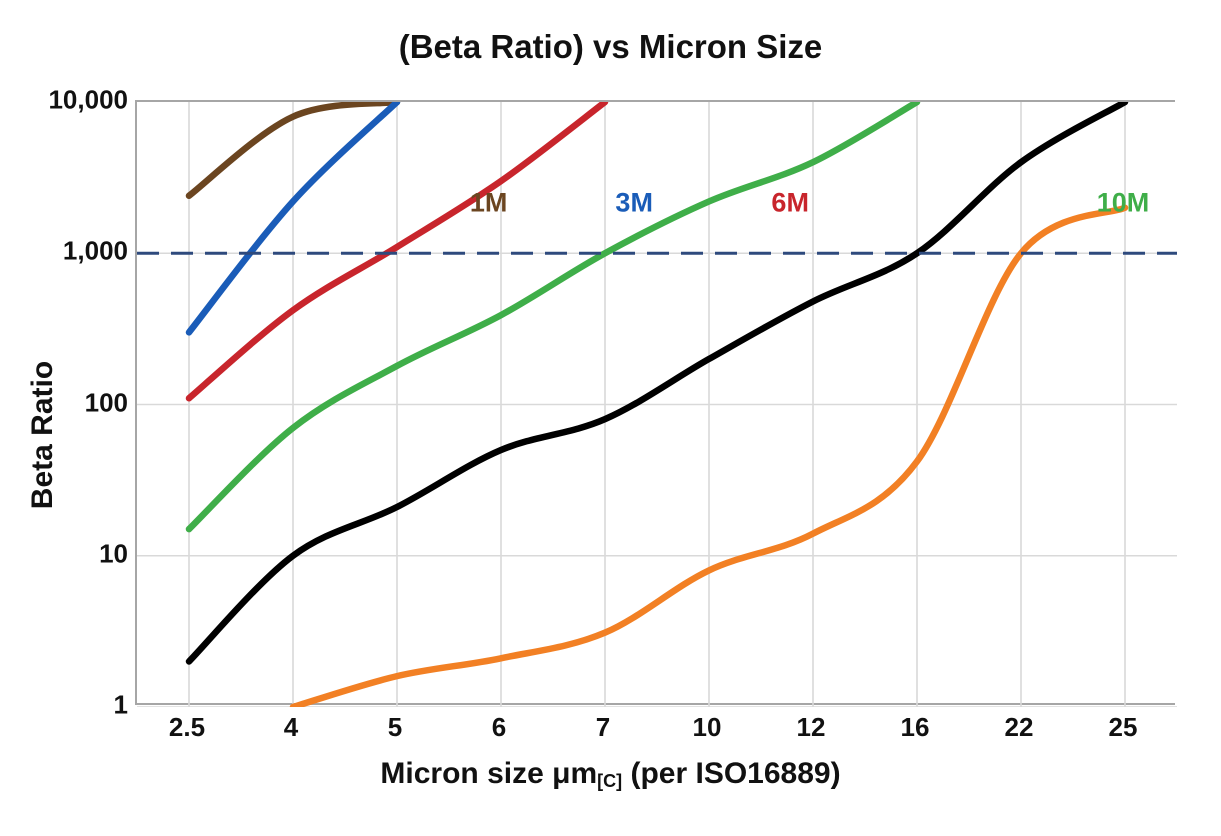 The height and width of the screenshot is (836, 1221). What do you see at coordinates (64, 402) in the screenshot?
I see `y-axis-tick-labels: 10,000 1,000 100 10 1` at bounding box center [64, 402].